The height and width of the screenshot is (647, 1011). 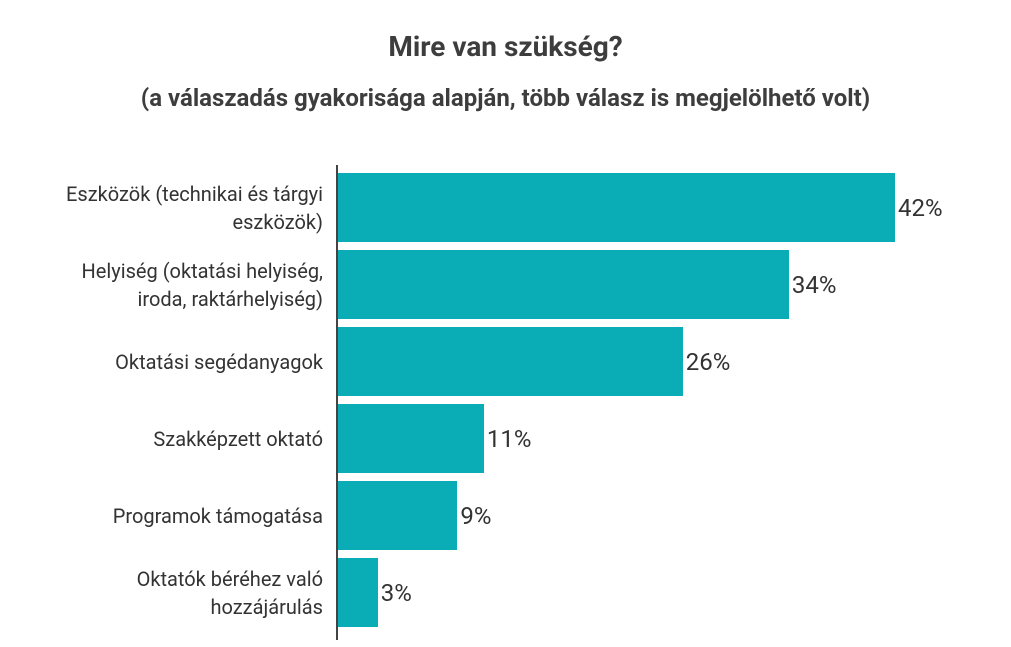 What do you see at coordinates (337, 402) in the screenshot?
I see `axis-line` at bounding box center [337, 402].